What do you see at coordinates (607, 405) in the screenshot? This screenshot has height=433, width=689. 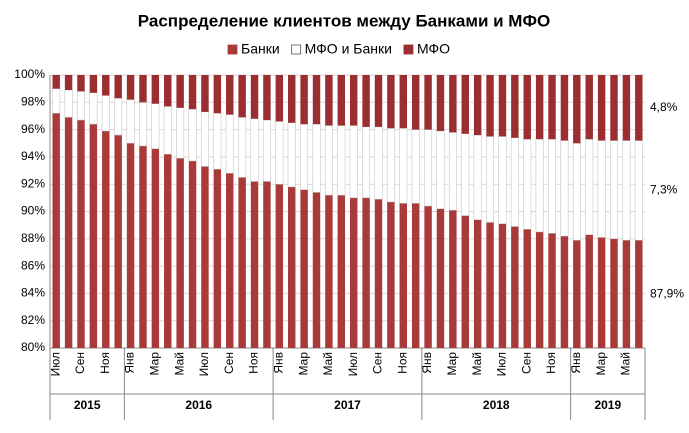 I see `x-group-label: 2019` at bounding box center [607, 405].